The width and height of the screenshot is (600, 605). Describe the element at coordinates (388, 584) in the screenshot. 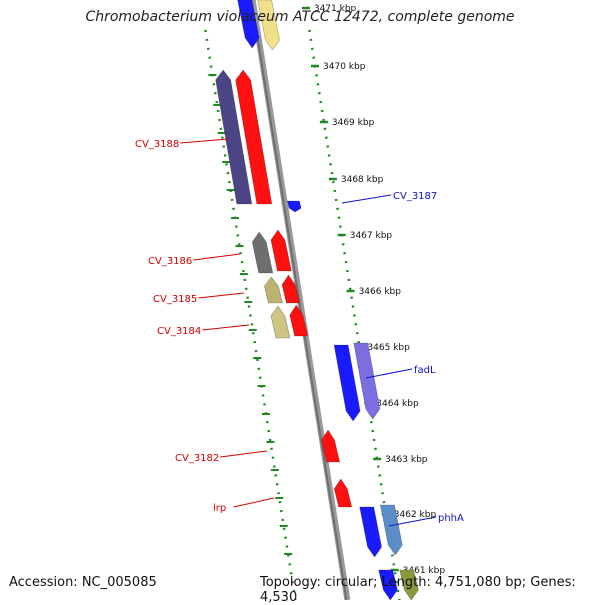

I see `gene-glyph-g-bot-a` at that location.